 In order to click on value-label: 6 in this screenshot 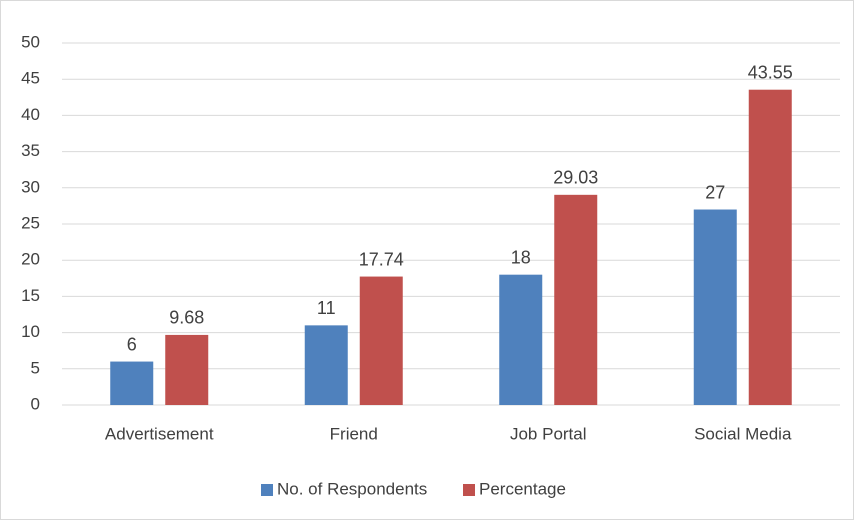, I will do `click(132, 344)`.